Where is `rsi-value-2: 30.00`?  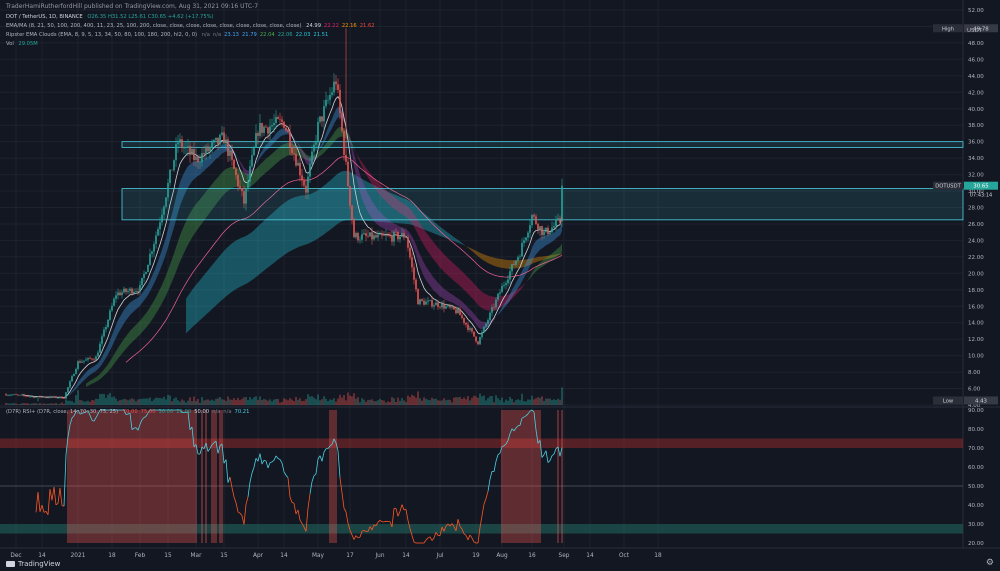
rsi-value-2: 30.00 is located at coordinates (166, 412).